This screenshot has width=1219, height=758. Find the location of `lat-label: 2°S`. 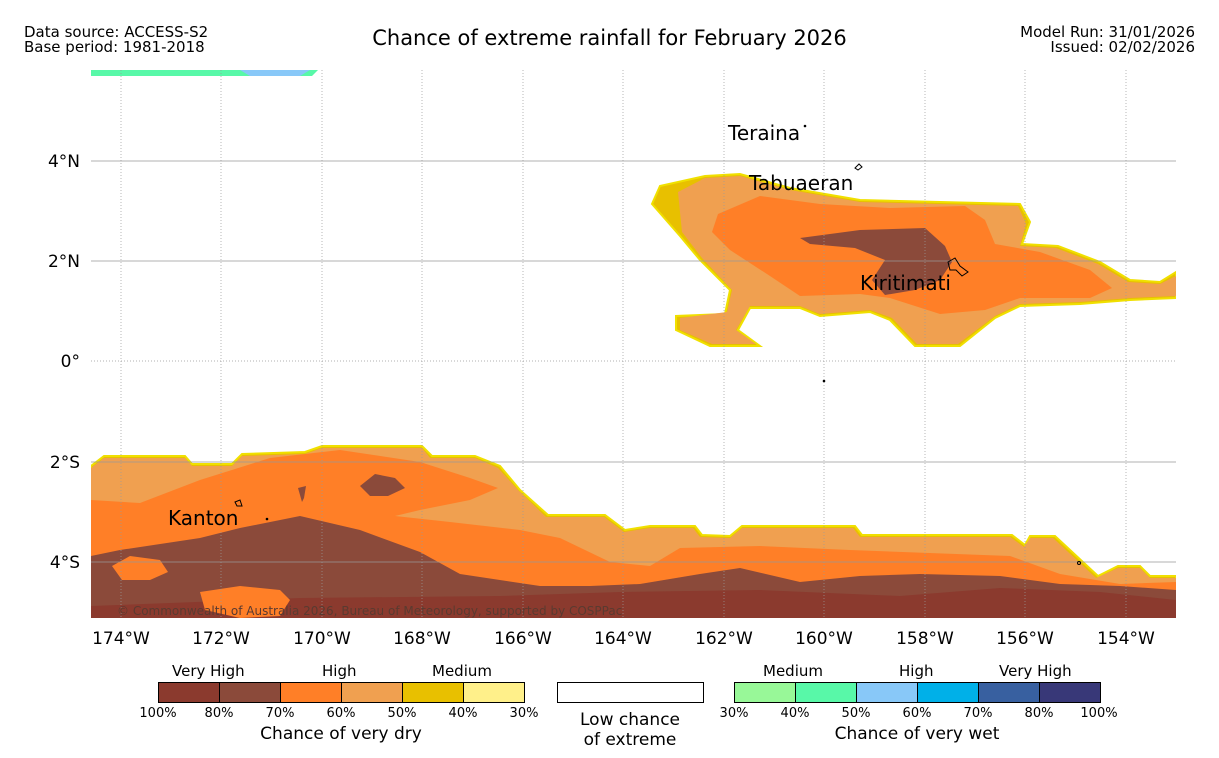

lat-label: 2°S is located at coordinates (65, 463).